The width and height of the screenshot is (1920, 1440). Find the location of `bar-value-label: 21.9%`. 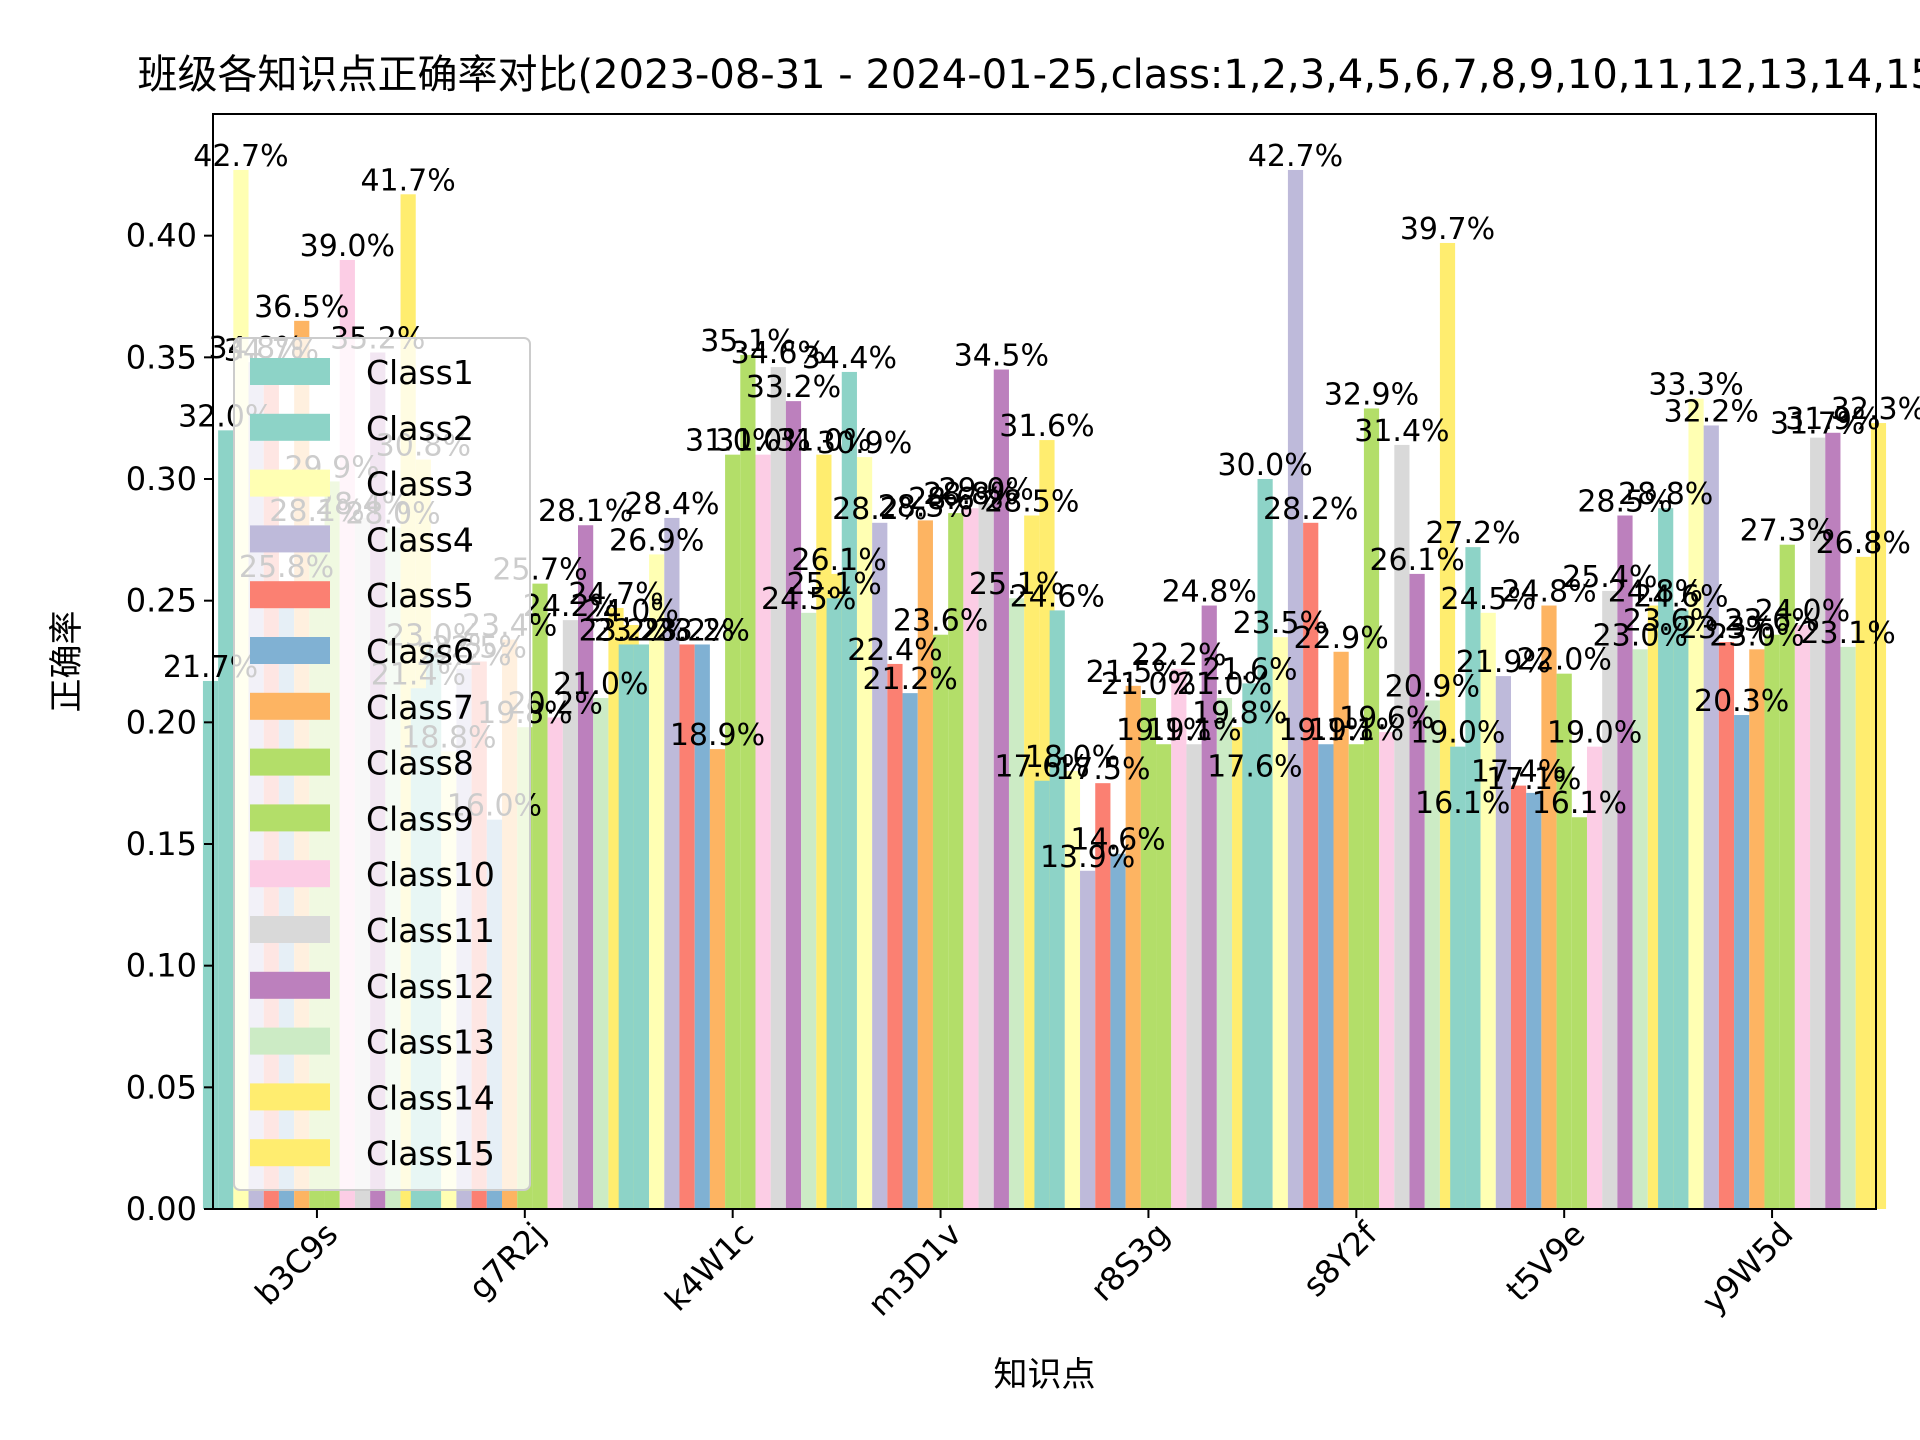

bar-value-label: 21.9% is located at coordinates (1503, 662).